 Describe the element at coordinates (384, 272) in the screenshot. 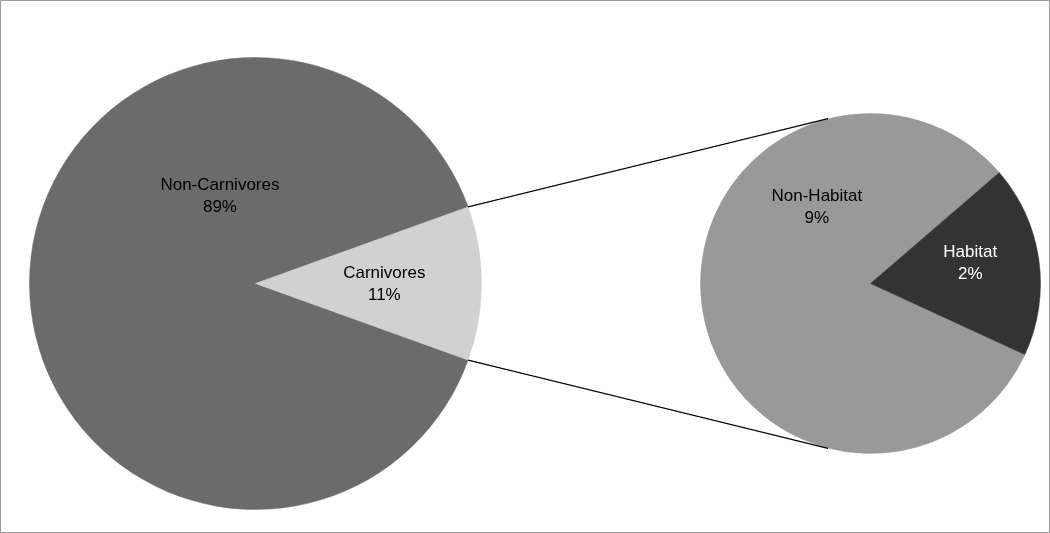

I see `slice-label: Carnivores` at that location.